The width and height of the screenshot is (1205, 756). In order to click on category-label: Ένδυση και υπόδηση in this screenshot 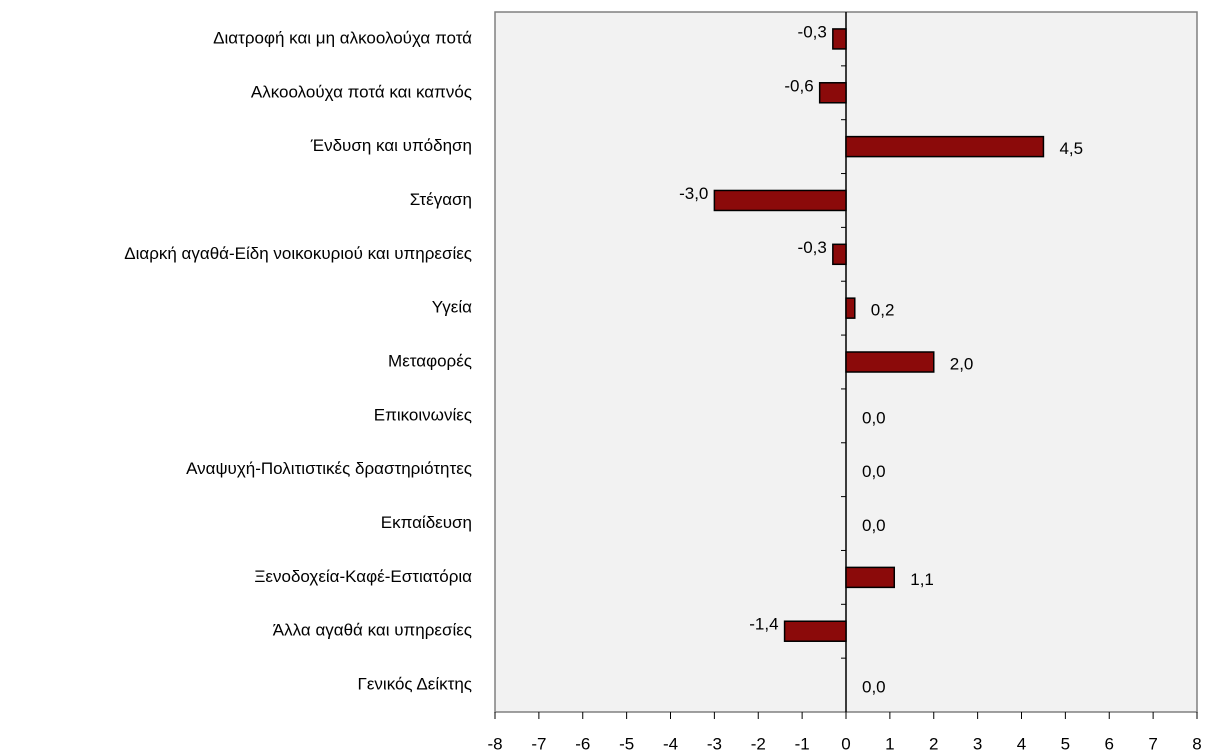, I will do `click(391, 145)`.